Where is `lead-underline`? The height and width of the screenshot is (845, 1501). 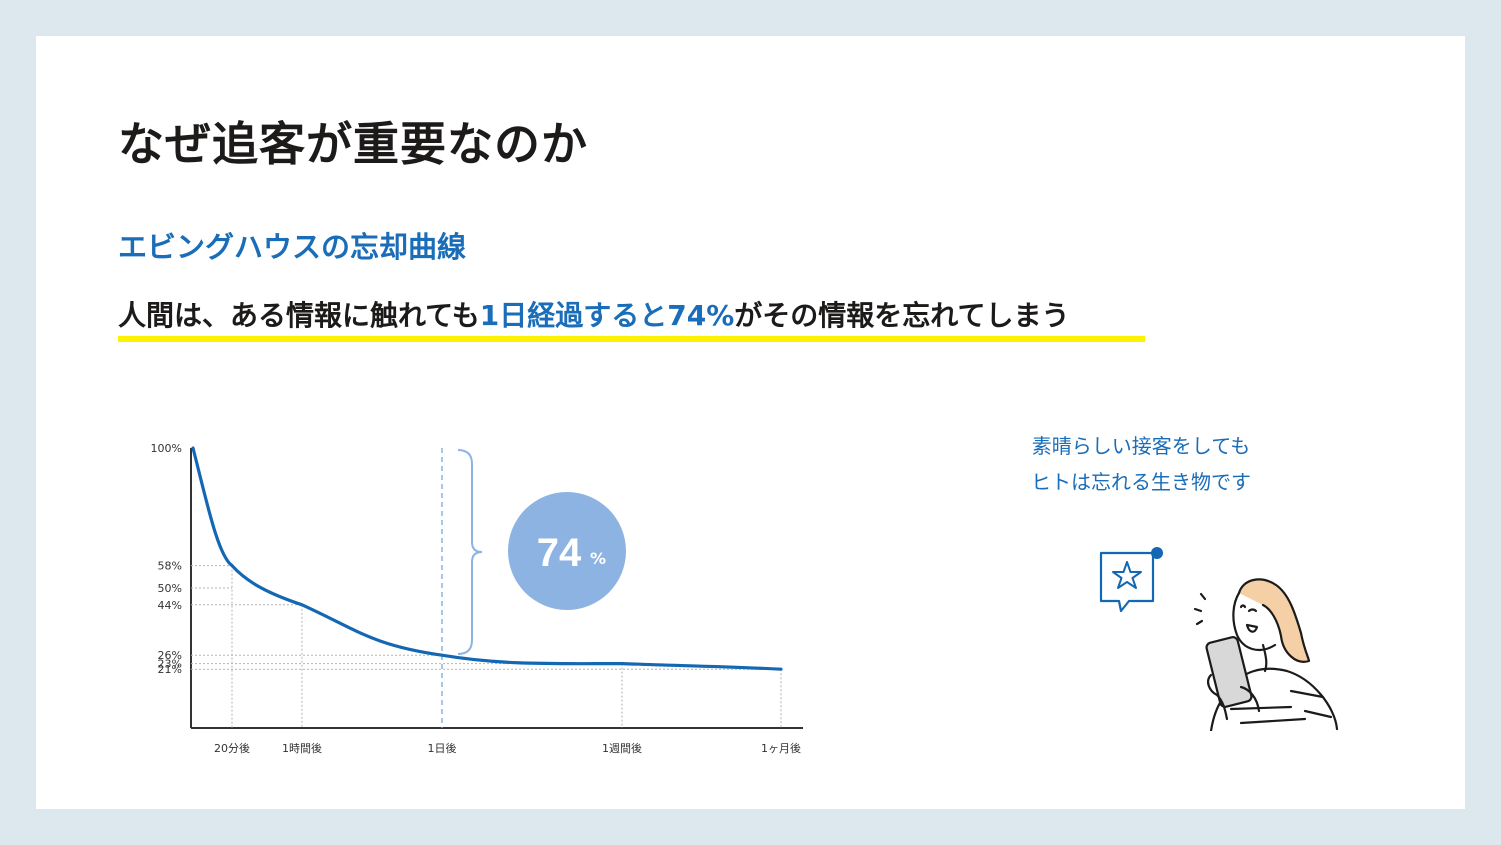
lead-underline is located at coordinates (631, 339).